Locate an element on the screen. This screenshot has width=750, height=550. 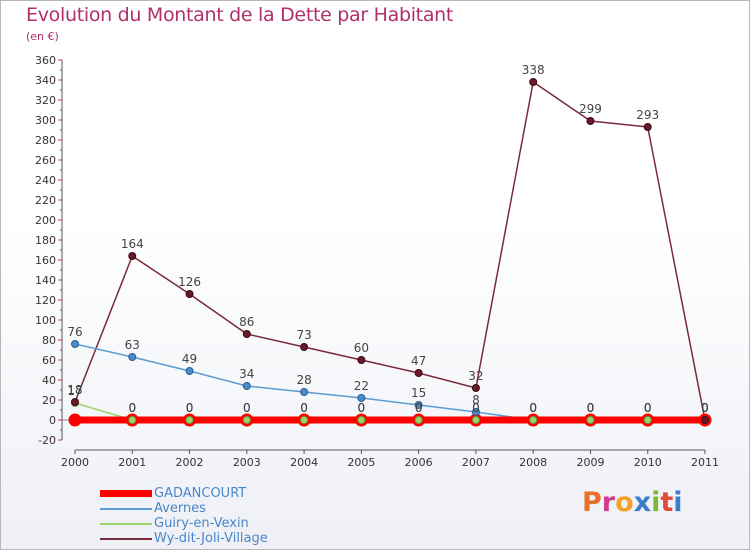
data-label: 60 is located at coordinates (361, 348).